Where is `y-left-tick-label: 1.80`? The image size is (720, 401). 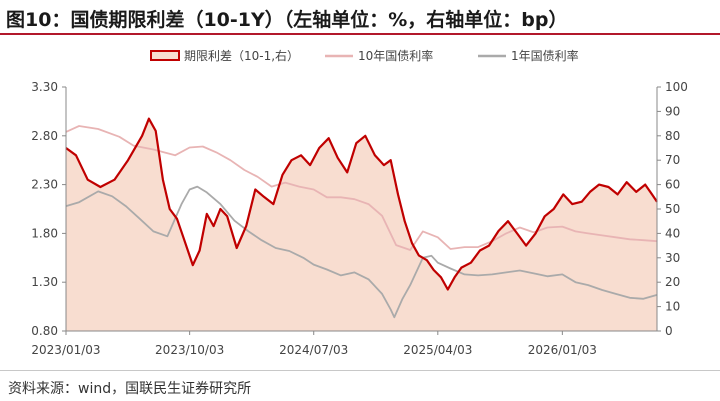
y-left-tick-label: 1.80 is located at coordinates (44, 233).